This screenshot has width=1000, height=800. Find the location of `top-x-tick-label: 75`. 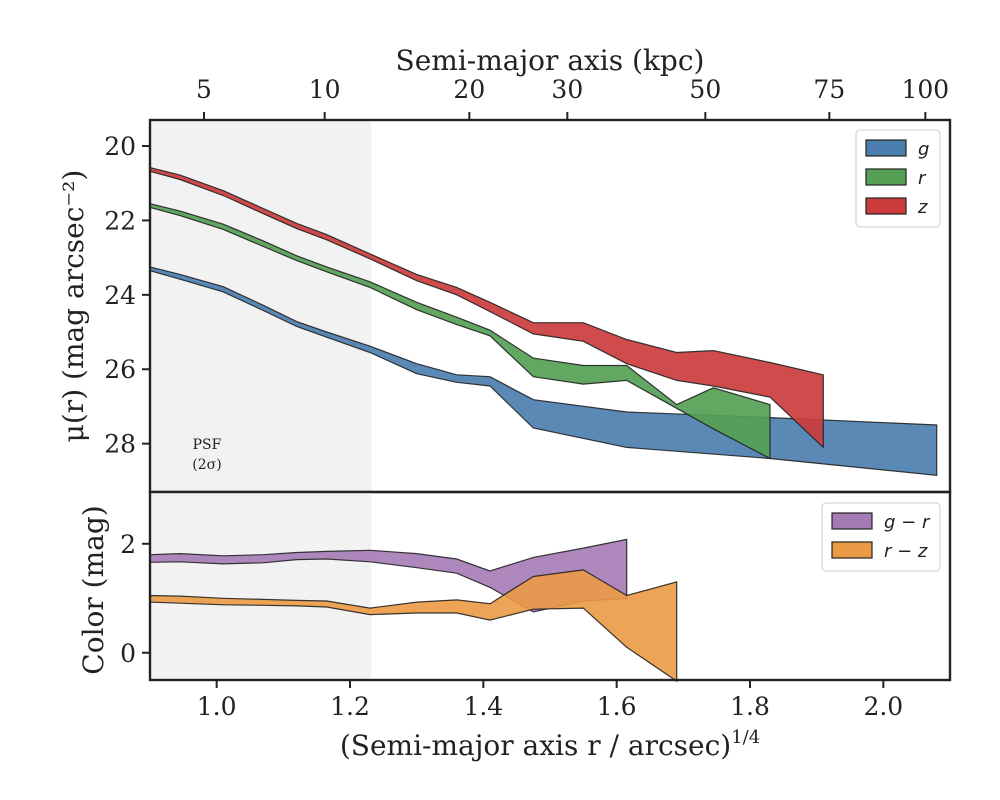

top-x-tick-label: 75 is located at coordinates (829, 89).